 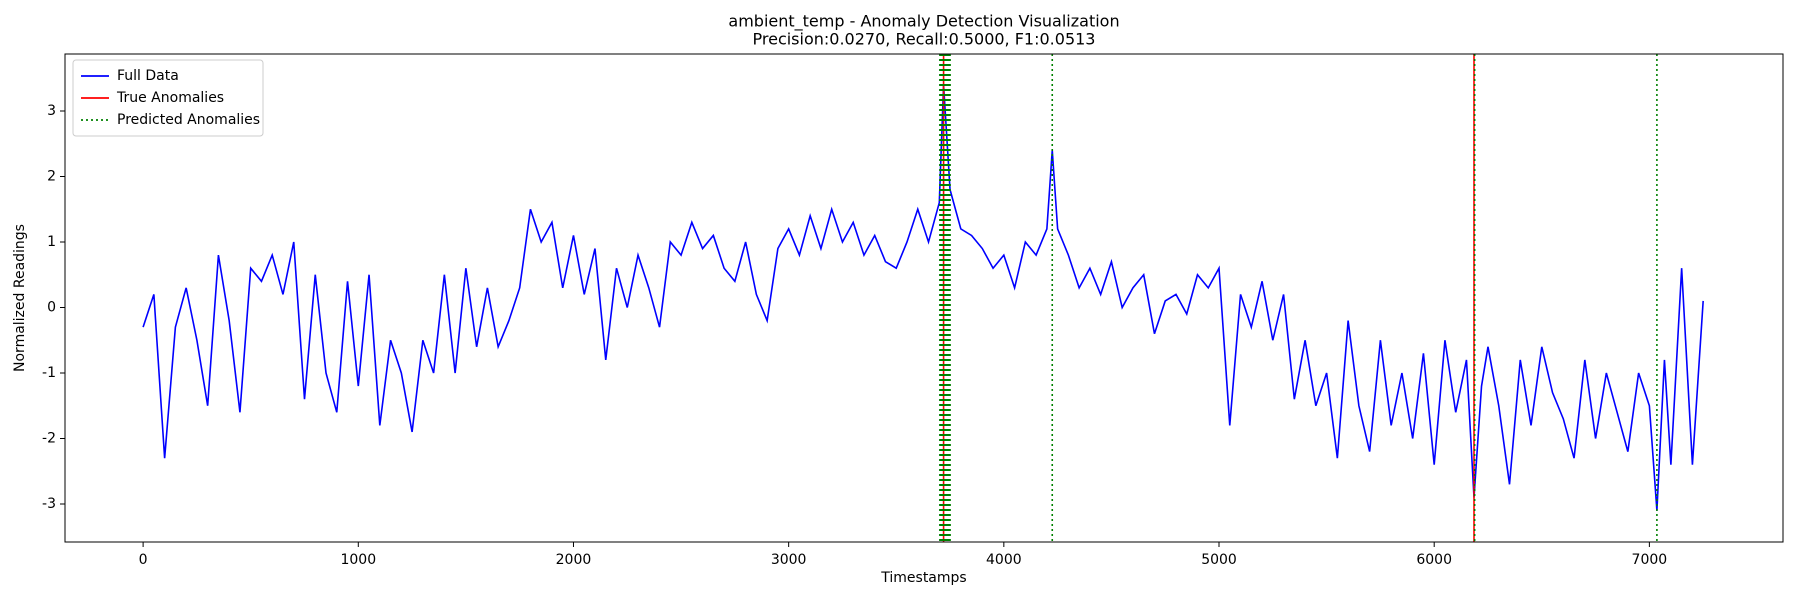 I want to click on y-tick-label: -1, so click(x=49, y=373).